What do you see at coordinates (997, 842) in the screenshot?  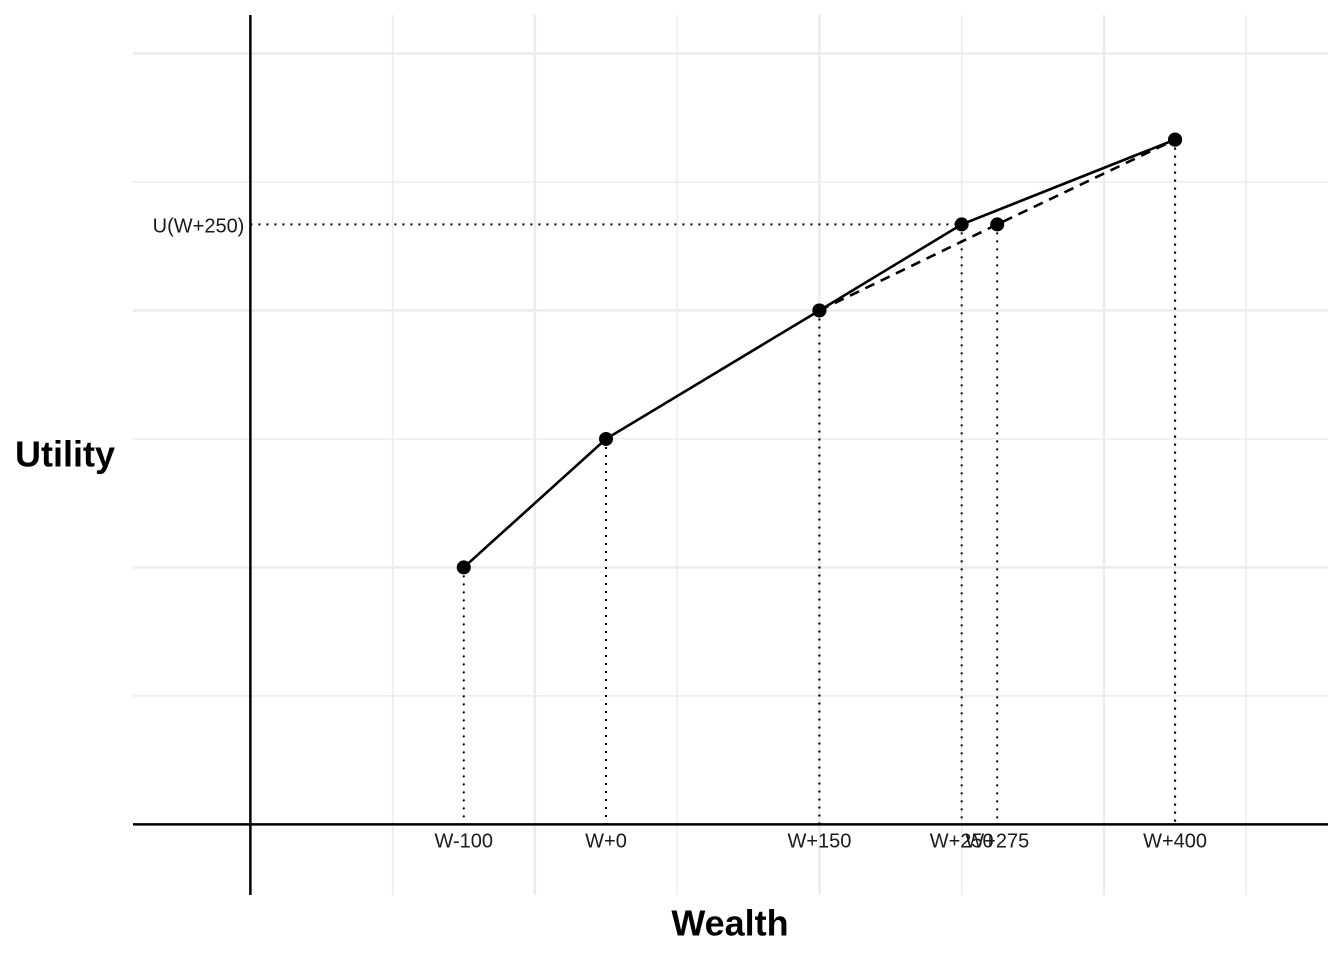 I see `x-tick-label: W+275` at bounding box center [997, 842].